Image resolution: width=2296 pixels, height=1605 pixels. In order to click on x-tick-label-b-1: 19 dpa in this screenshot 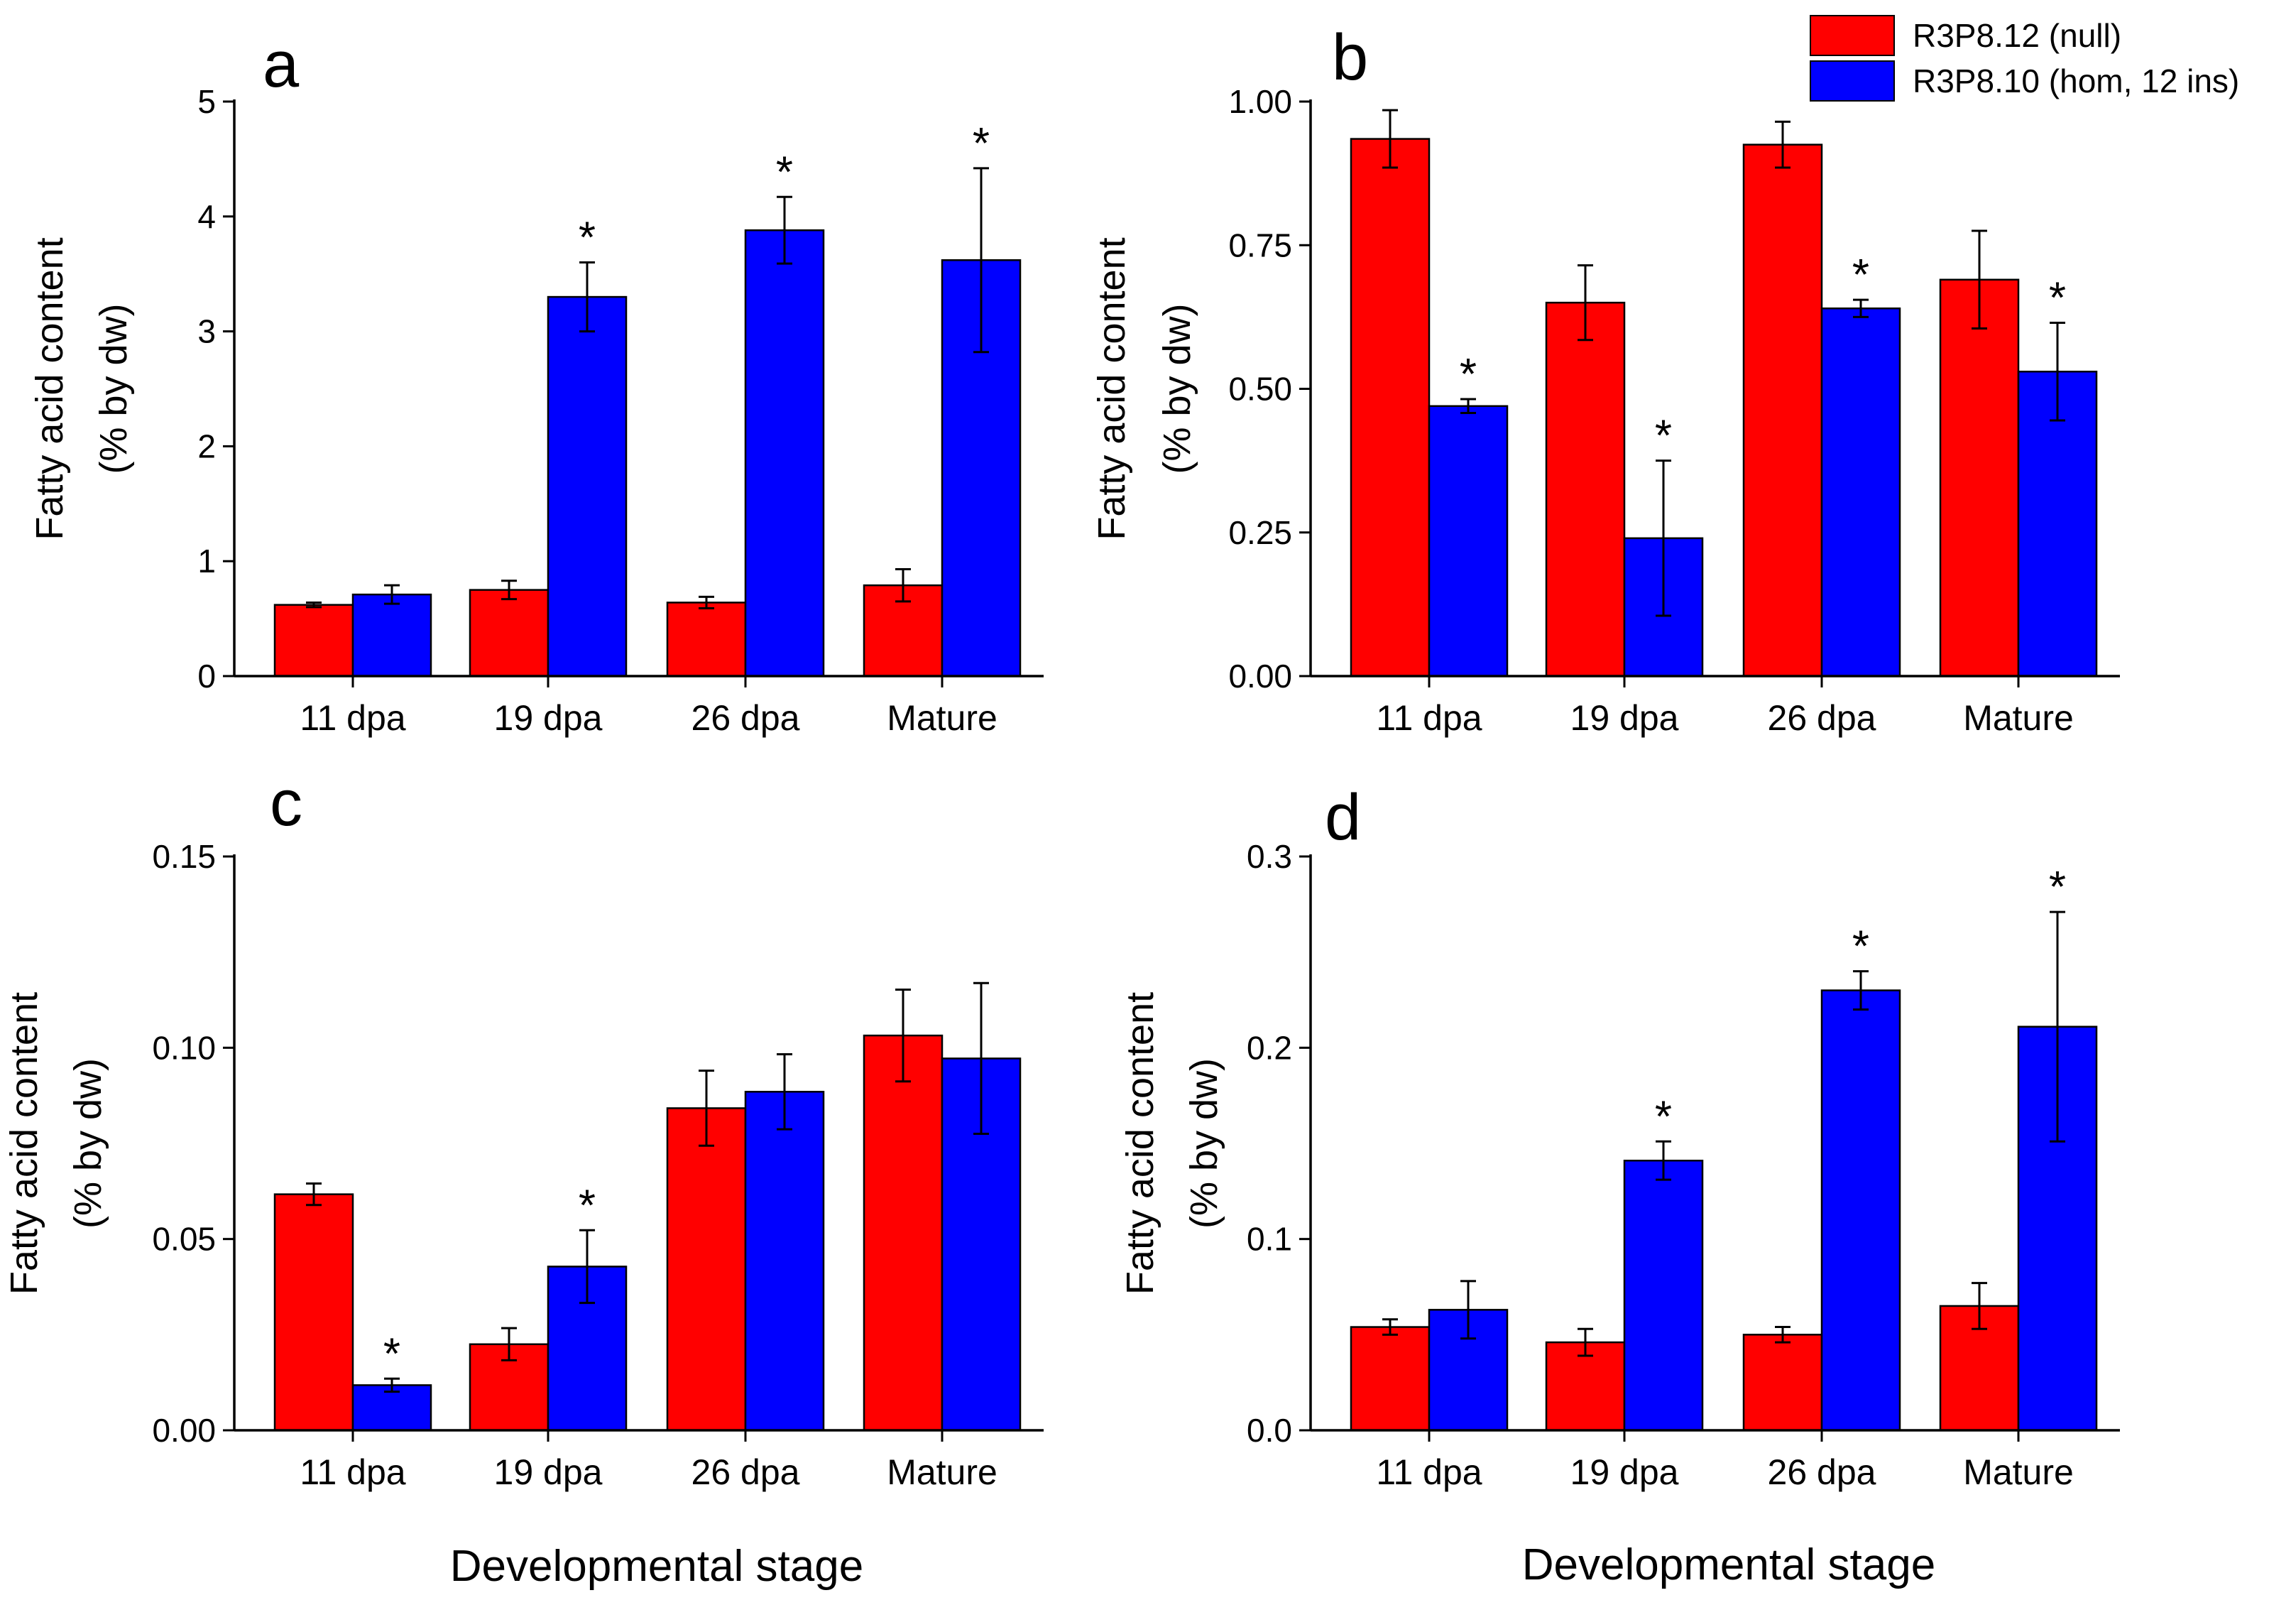, I will do `click(1624, 718)`.